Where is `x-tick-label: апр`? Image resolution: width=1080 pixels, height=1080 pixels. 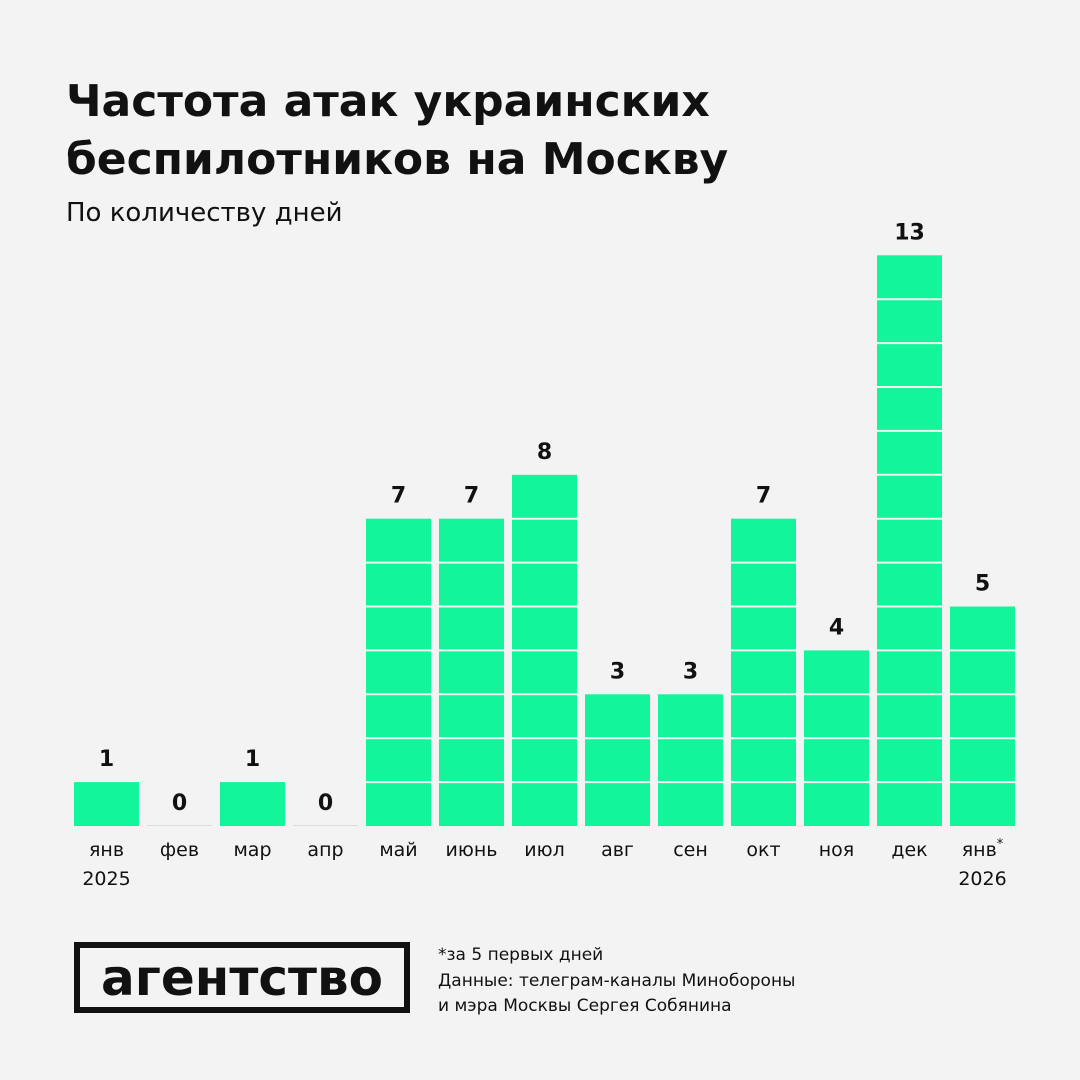 x-tick-label: апр is located at coordinates (325, 850).